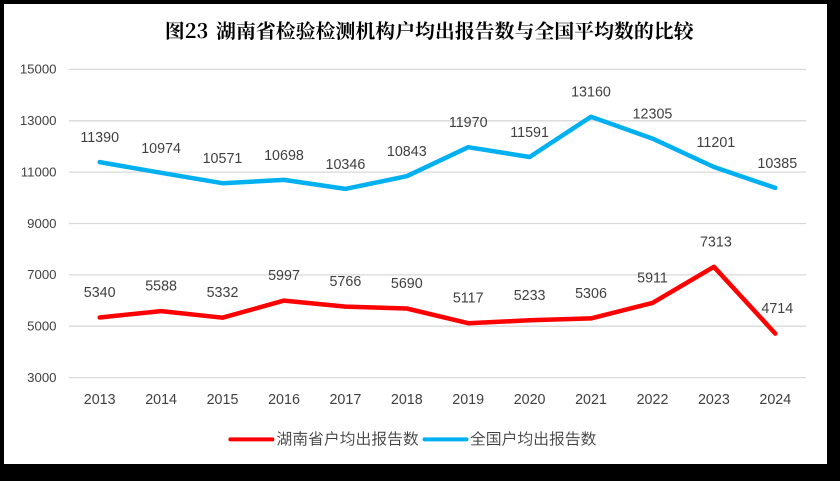 Image resolution: width=840 pixels, height=481 pixels. I want to click on svg-text: 2019, so click(468, 400).